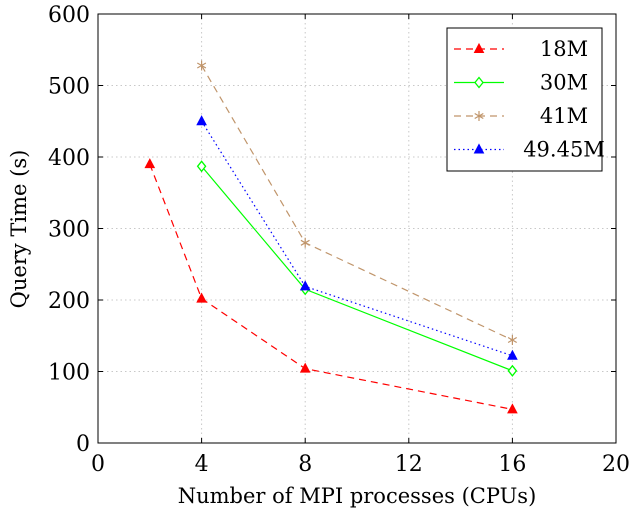 The width and height of the screenshot is (631, 514). Describe the element at coordinates (564, 49) in the screenshot. I see `legend-label: 18M` at that location.